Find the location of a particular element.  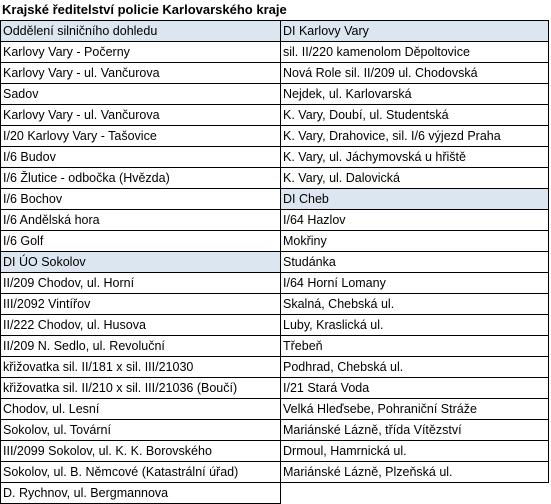

table-row: I/6 Golf Mokřiny is located at coordinates (274, 241).